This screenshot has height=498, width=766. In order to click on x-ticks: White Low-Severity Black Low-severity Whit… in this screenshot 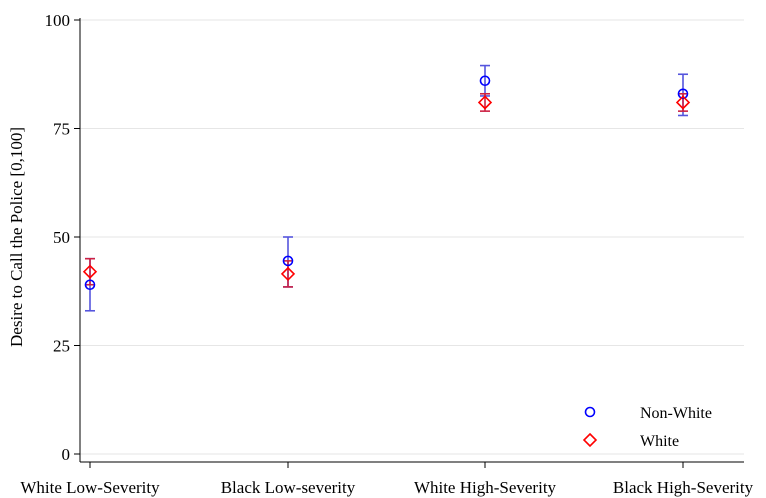, I will do `click(387, 479)`.